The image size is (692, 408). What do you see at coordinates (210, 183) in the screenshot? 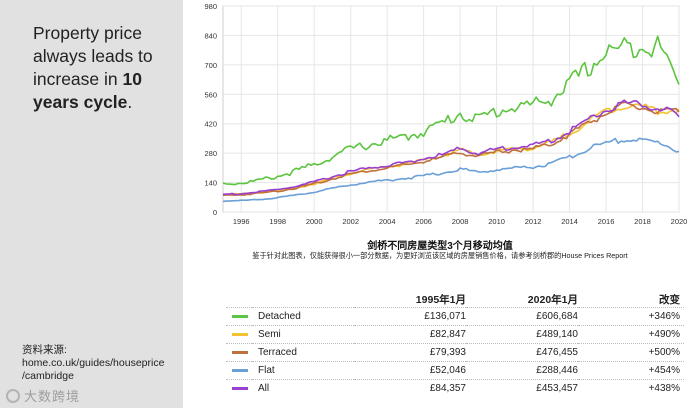
I see `y-tick-label: 140` at bounding box center [210, 183].